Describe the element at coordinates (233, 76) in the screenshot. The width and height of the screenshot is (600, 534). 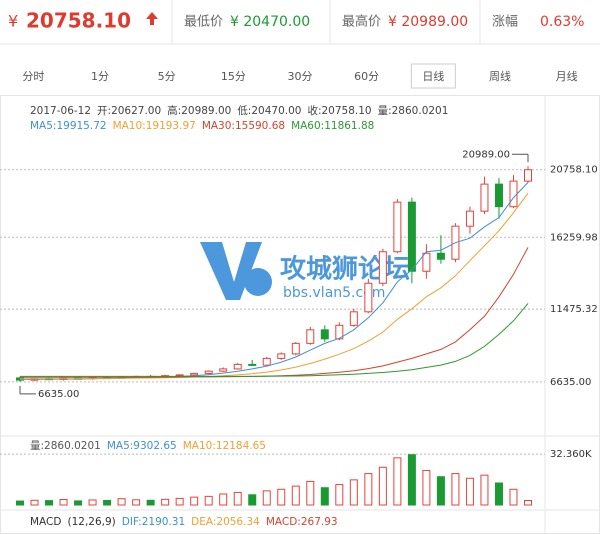
I see `tab: 15分` at that location.